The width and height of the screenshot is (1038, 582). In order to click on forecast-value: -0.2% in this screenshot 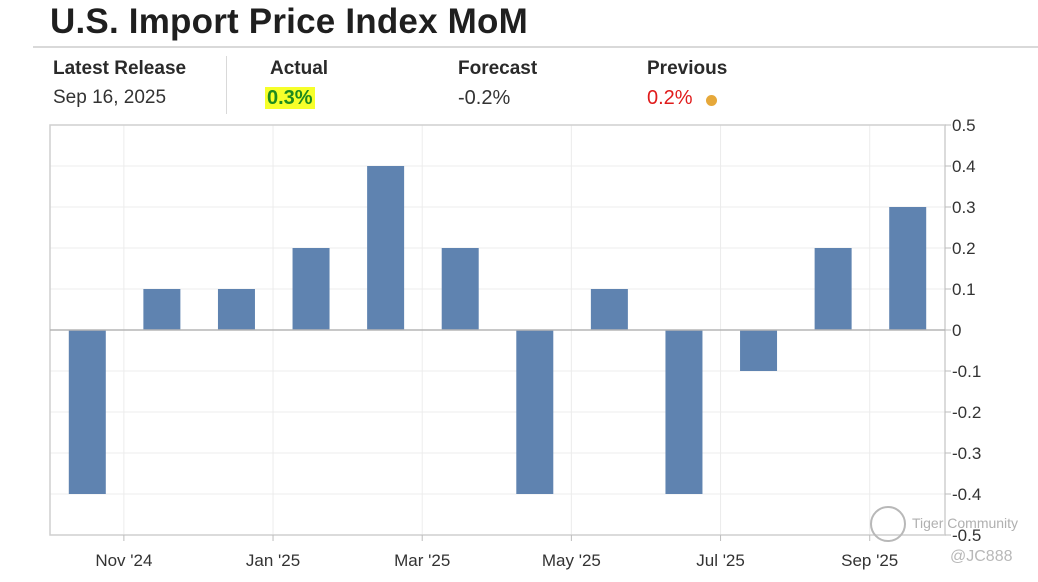, I will do `click(484, 98)`.